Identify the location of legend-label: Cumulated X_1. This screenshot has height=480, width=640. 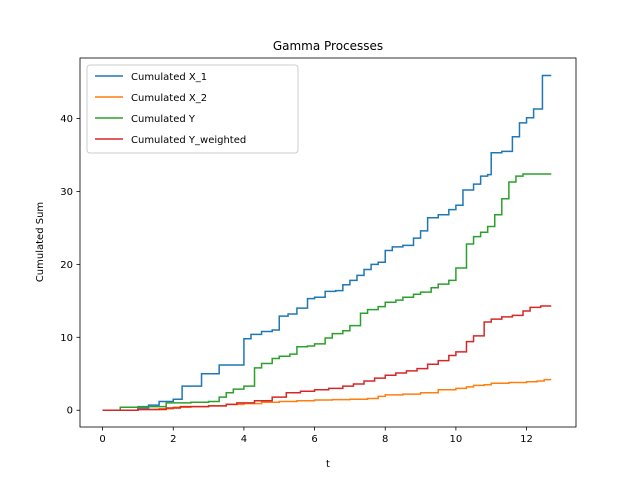
(169, 77).